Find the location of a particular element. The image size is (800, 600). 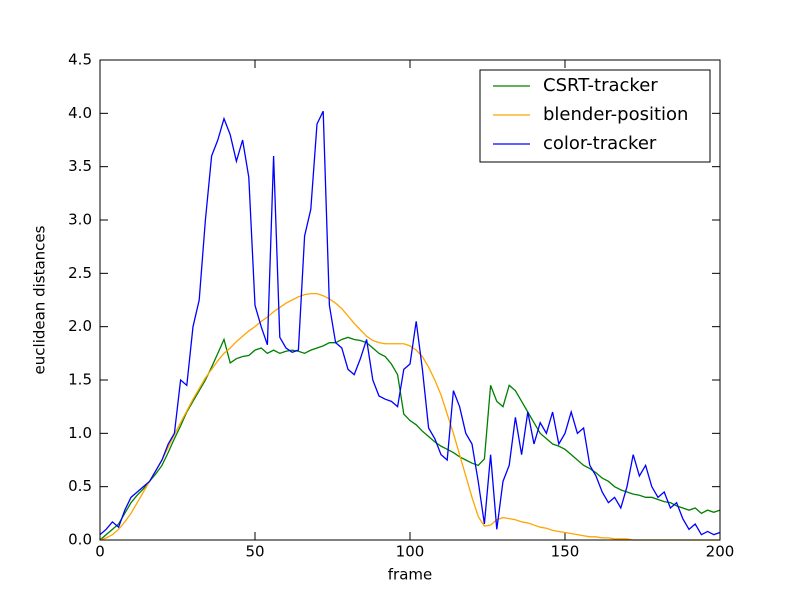

y-tick-label: 0.5 is located at coordinates (80, 486).